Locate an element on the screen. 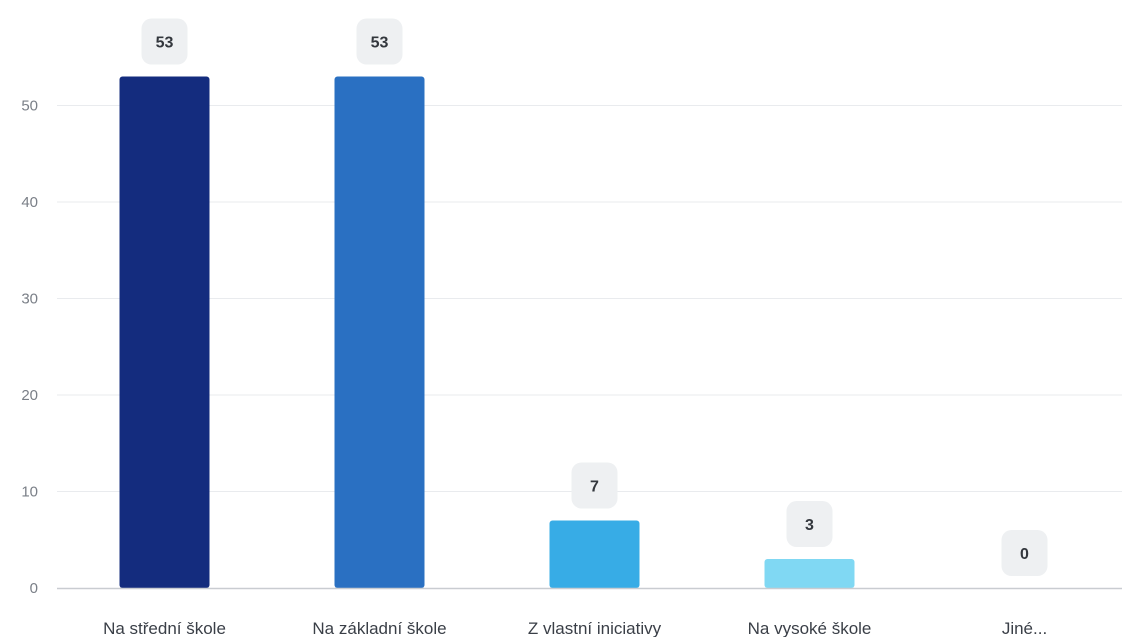  data-label: 3 is located at coordinates (809, 525).